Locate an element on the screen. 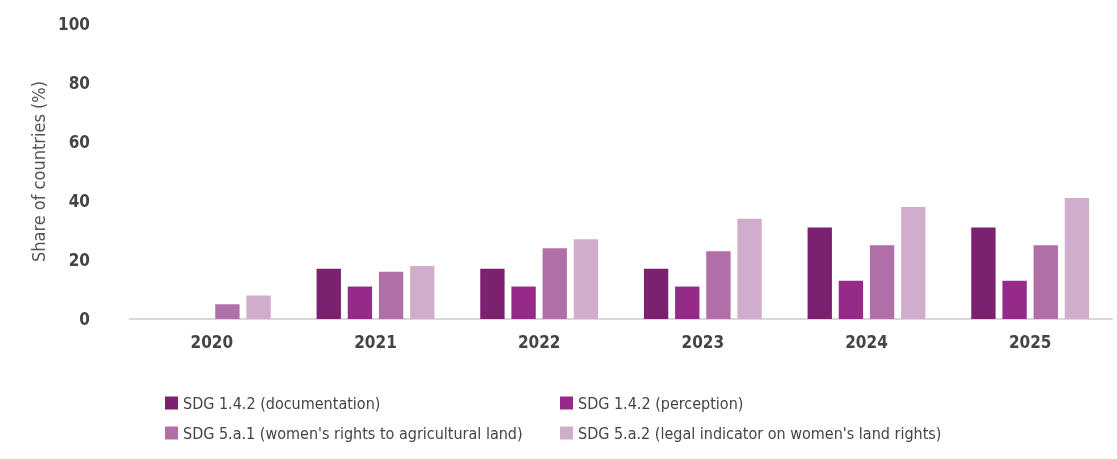 The height and width of the screenshot is (459, 1117). y-tick-label: 80 is located at coordinates (79, 83).